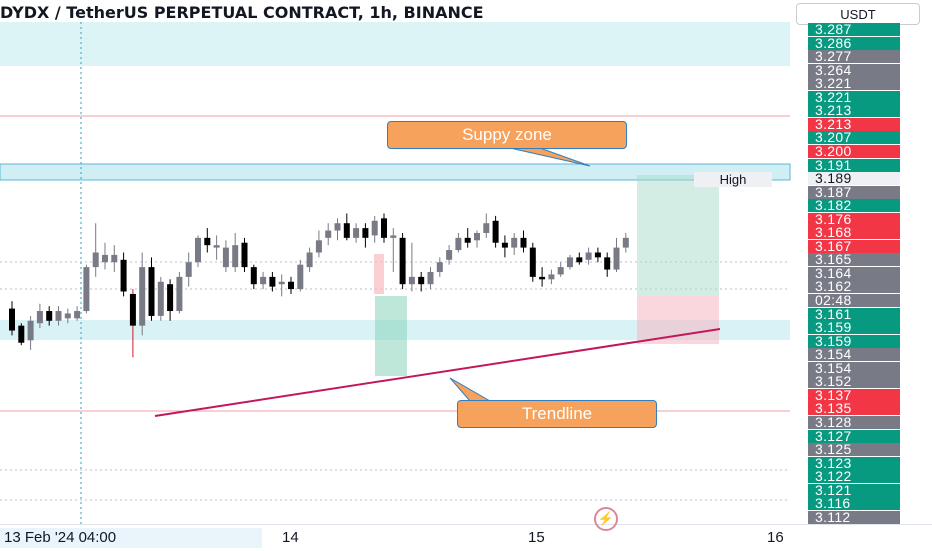 This screenshot has height=551, width=932. I want to click on price-scale-label: 3.137, so click(854, 395).